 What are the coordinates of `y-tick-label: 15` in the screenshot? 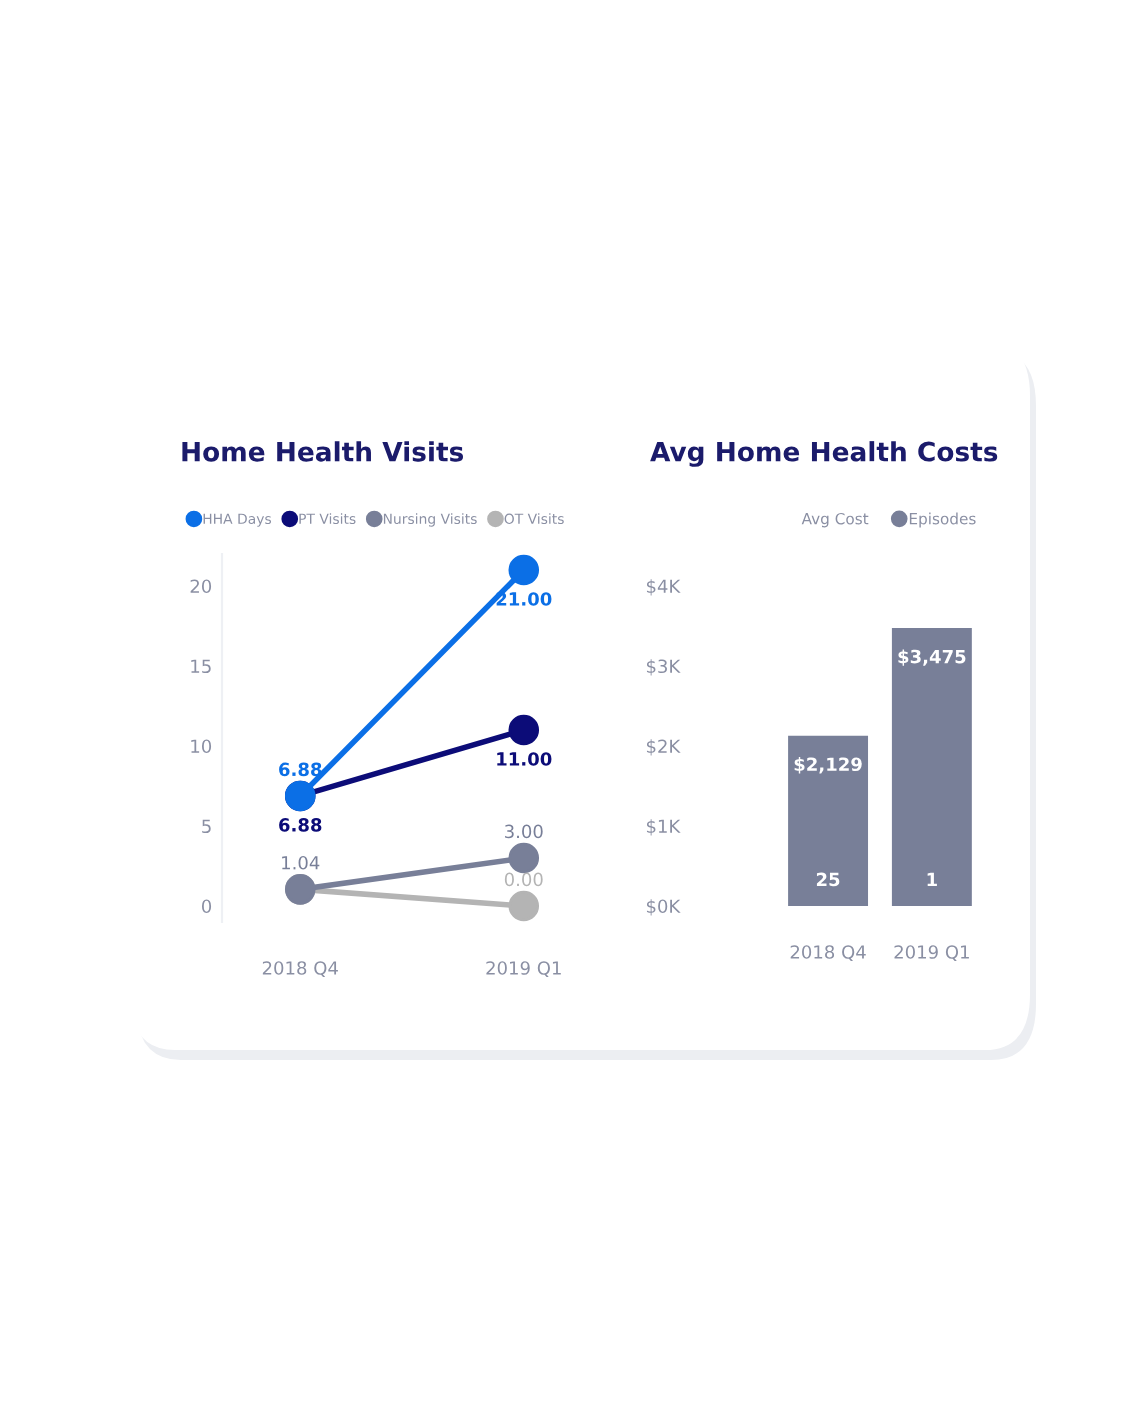 It's located at (201, 666).